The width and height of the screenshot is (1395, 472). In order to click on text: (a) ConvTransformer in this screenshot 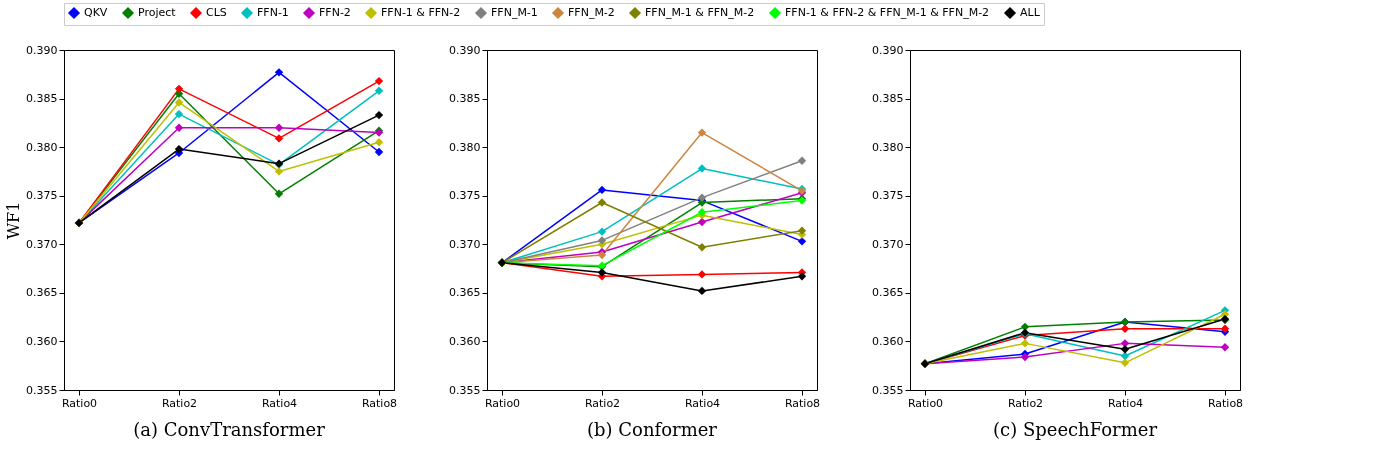, I will do `click(229, 429)`.